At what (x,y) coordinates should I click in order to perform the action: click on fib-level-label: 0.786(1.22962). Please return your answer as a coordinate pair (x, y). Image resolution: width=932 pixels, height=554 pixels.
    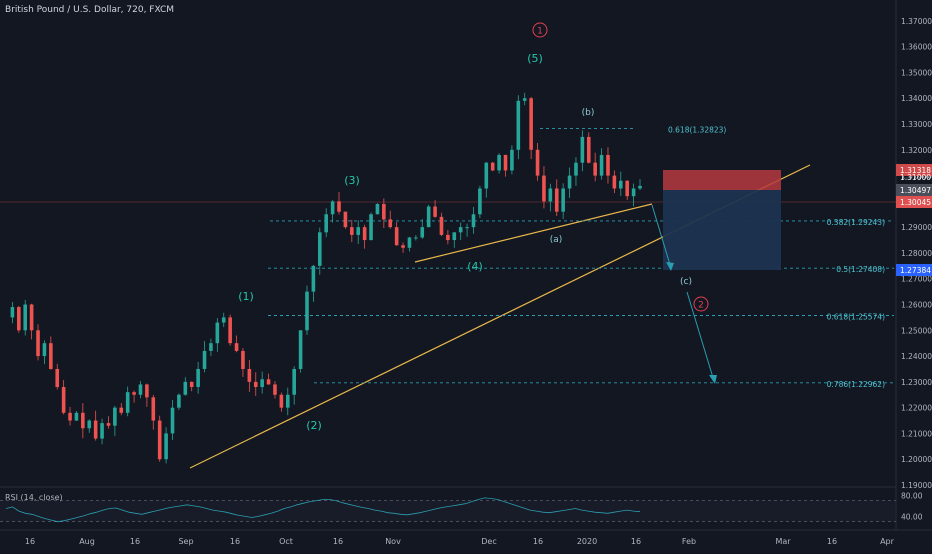
    Looking at the image, I should click on (856, 384).